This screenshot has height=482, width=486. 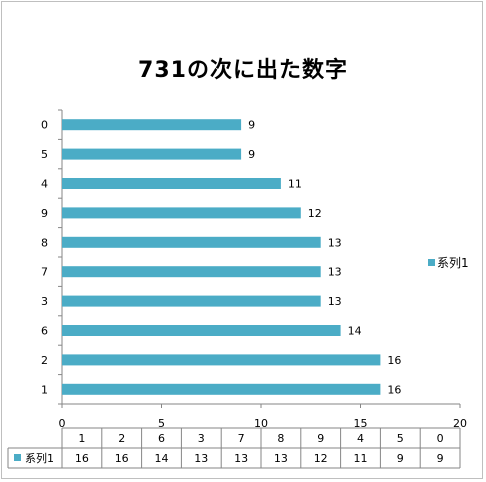 What do you see at coordinates (280, 438) in the screenshot?
I see `table-header-8: 8` at bounding box center [280, 438].